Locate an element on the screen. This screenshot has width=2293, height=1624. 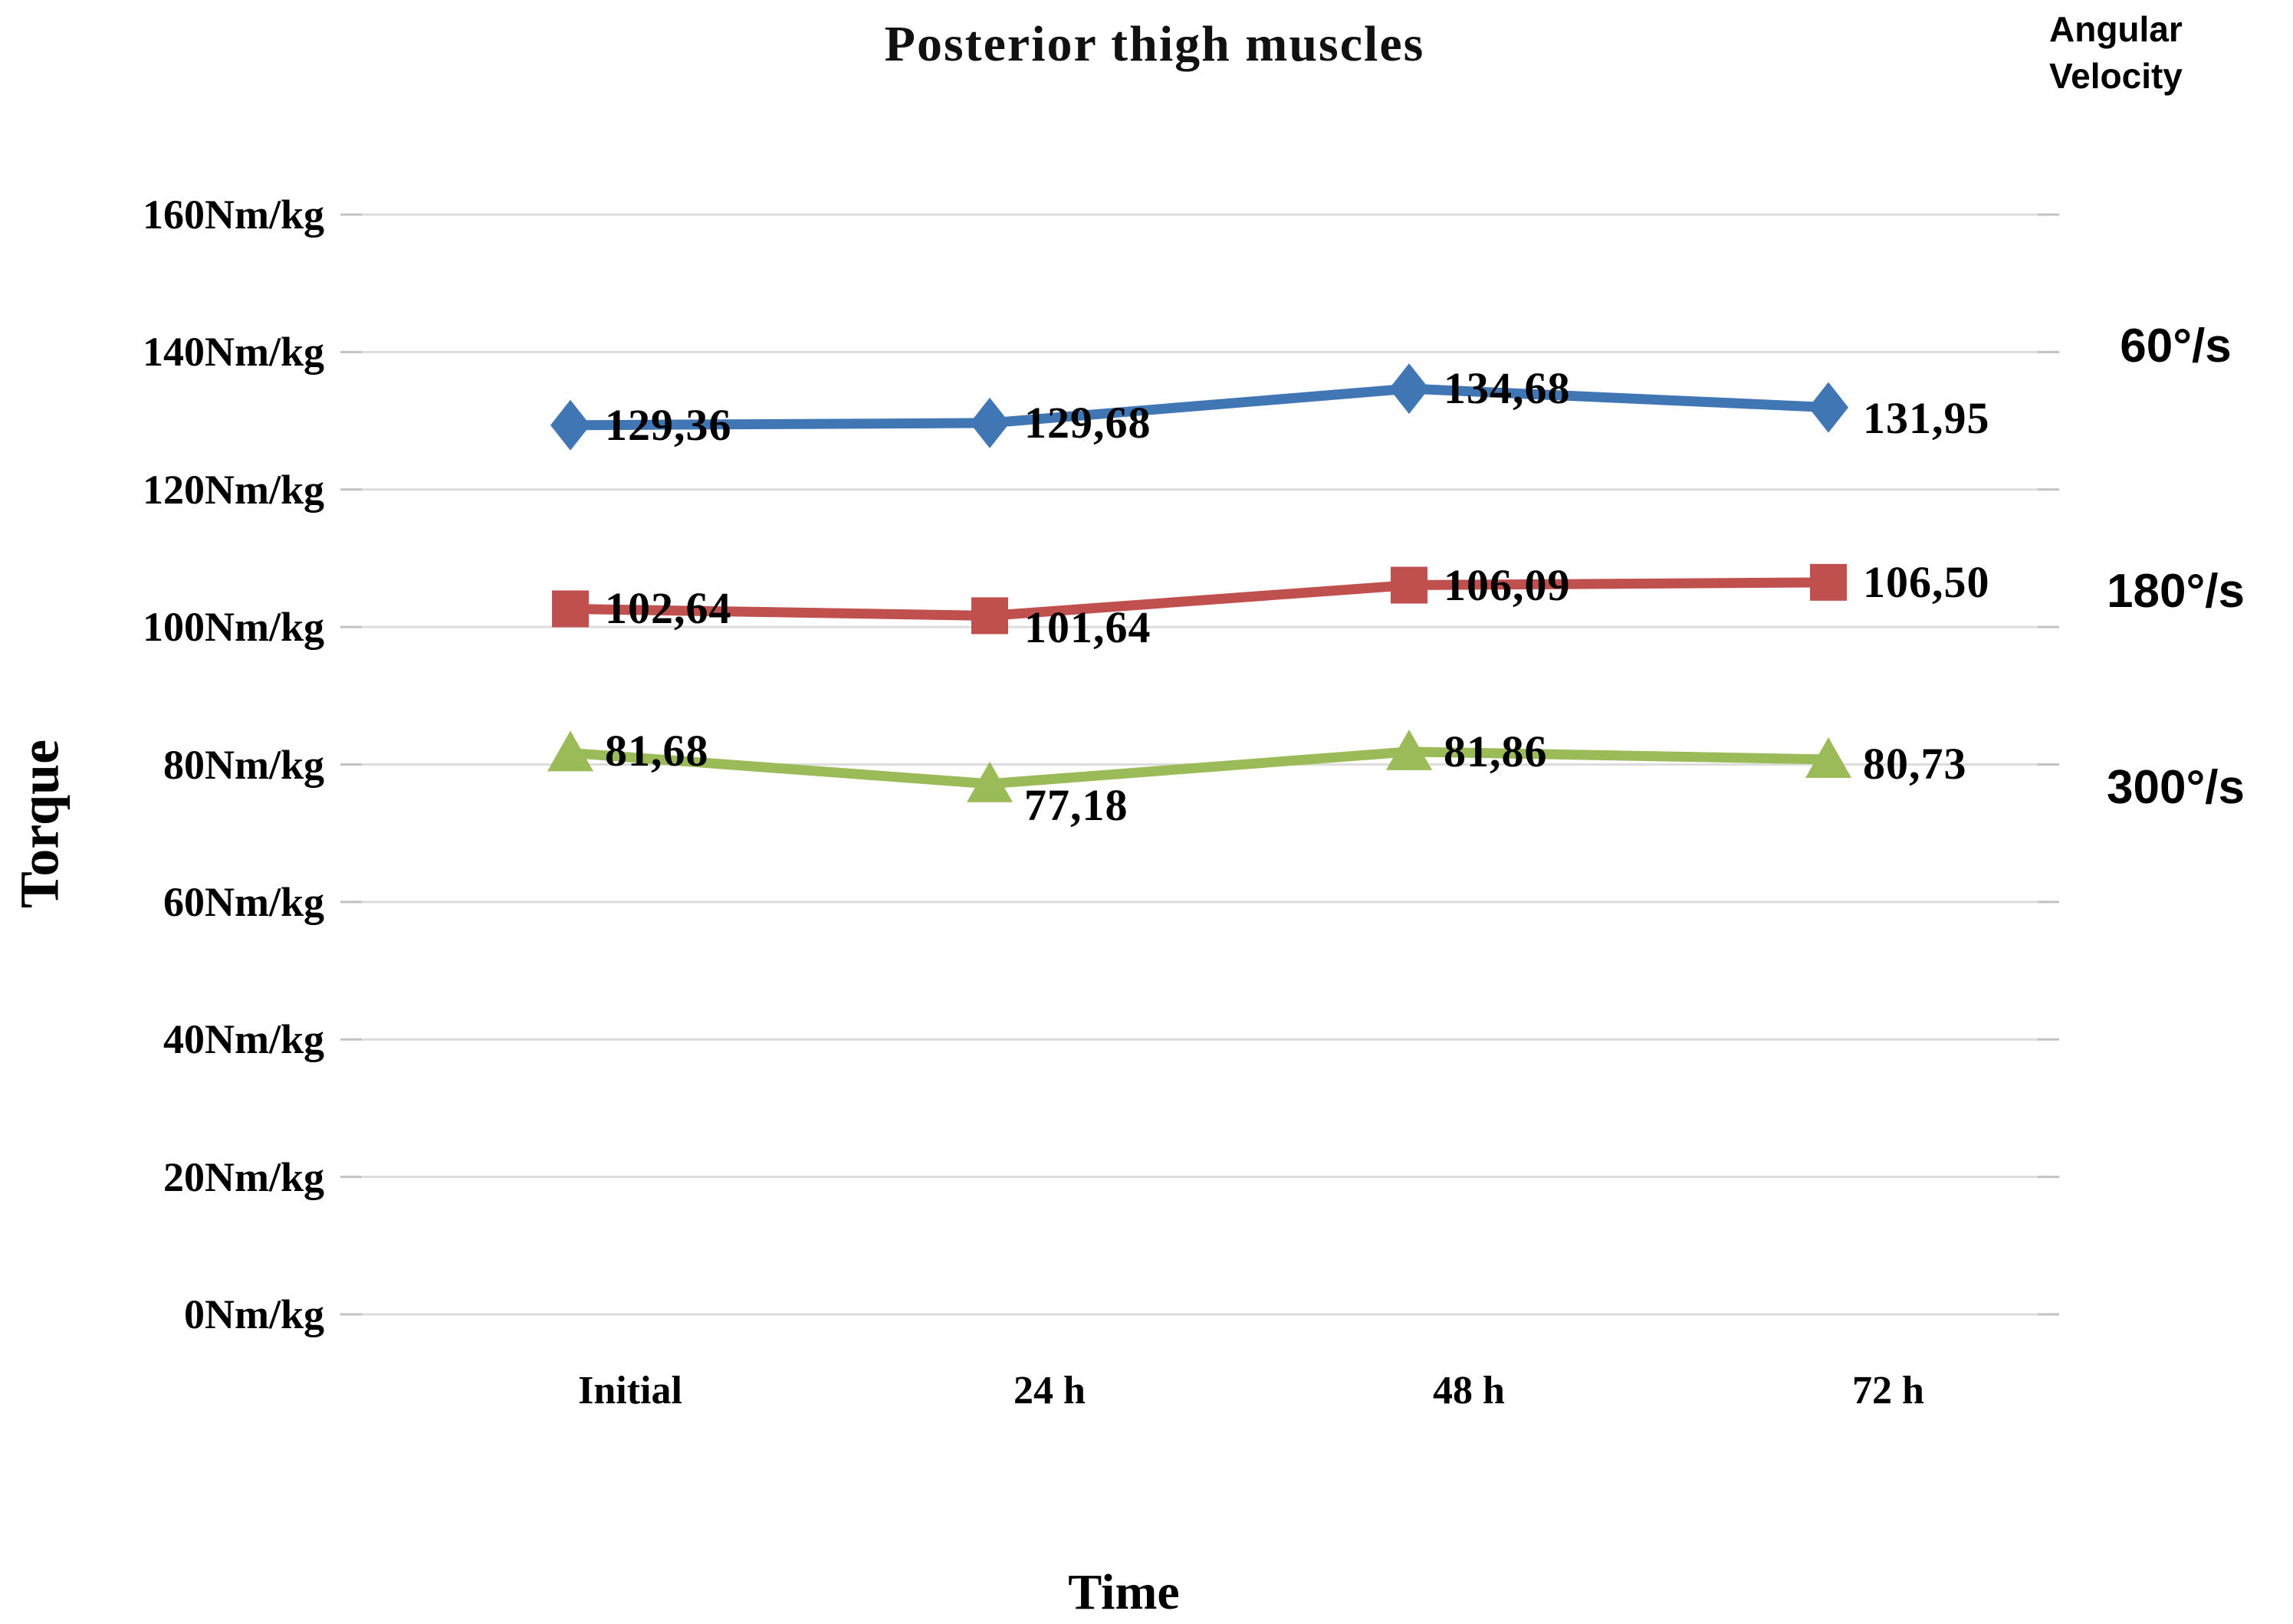
legend-item: 180°/s is located at coordinates (2176, 591).